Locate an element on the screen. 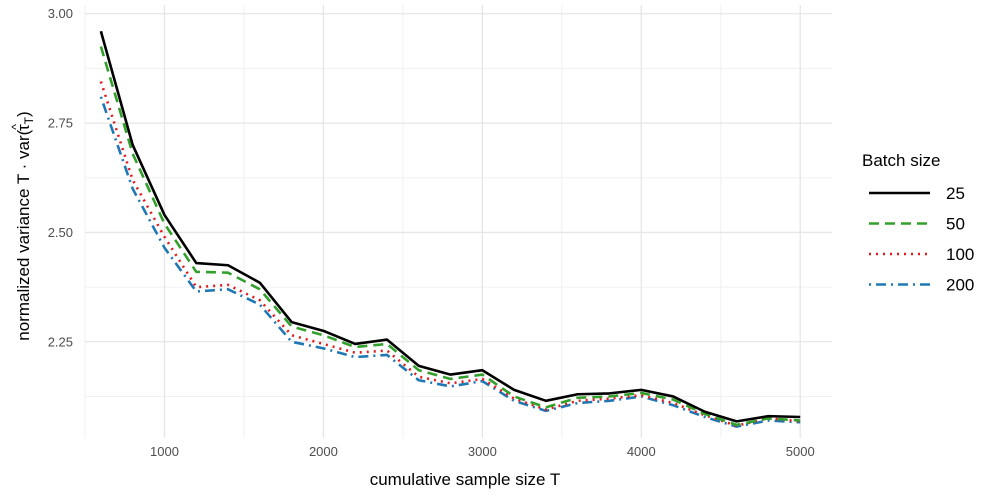 The height and width of the screenshot is (498, 997). x-axis-title: cumulative sample size T is located at coordinates (465, 479).